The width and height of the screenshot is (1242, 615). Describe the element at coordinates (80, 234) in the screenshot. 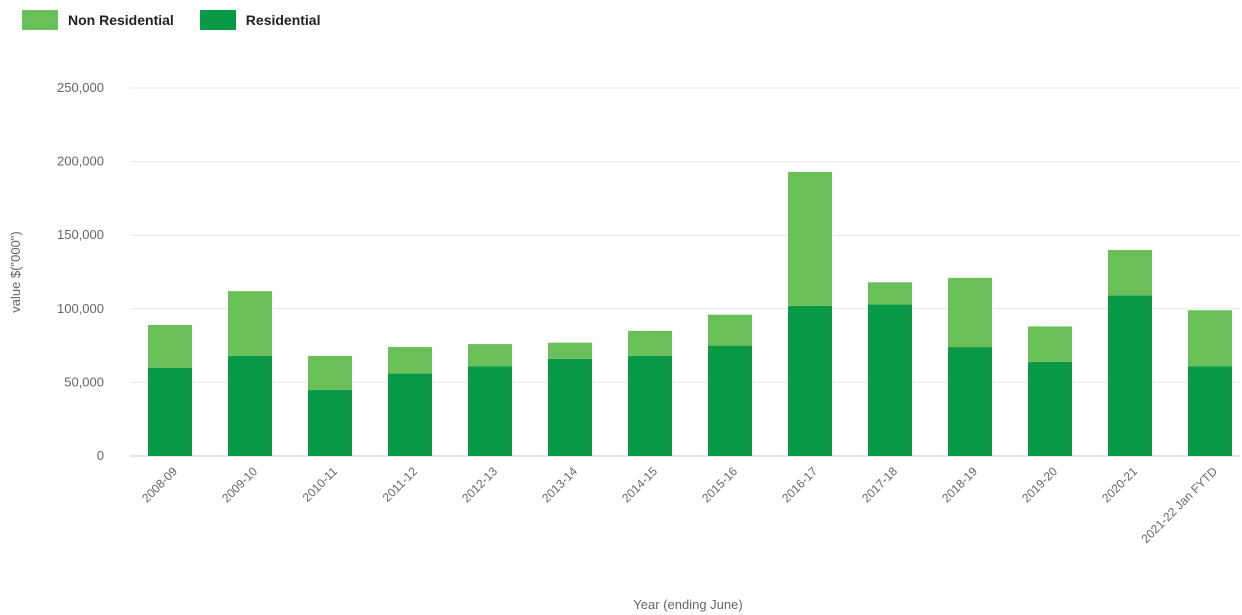

I see `y-tick-label: 150,000` at that location.